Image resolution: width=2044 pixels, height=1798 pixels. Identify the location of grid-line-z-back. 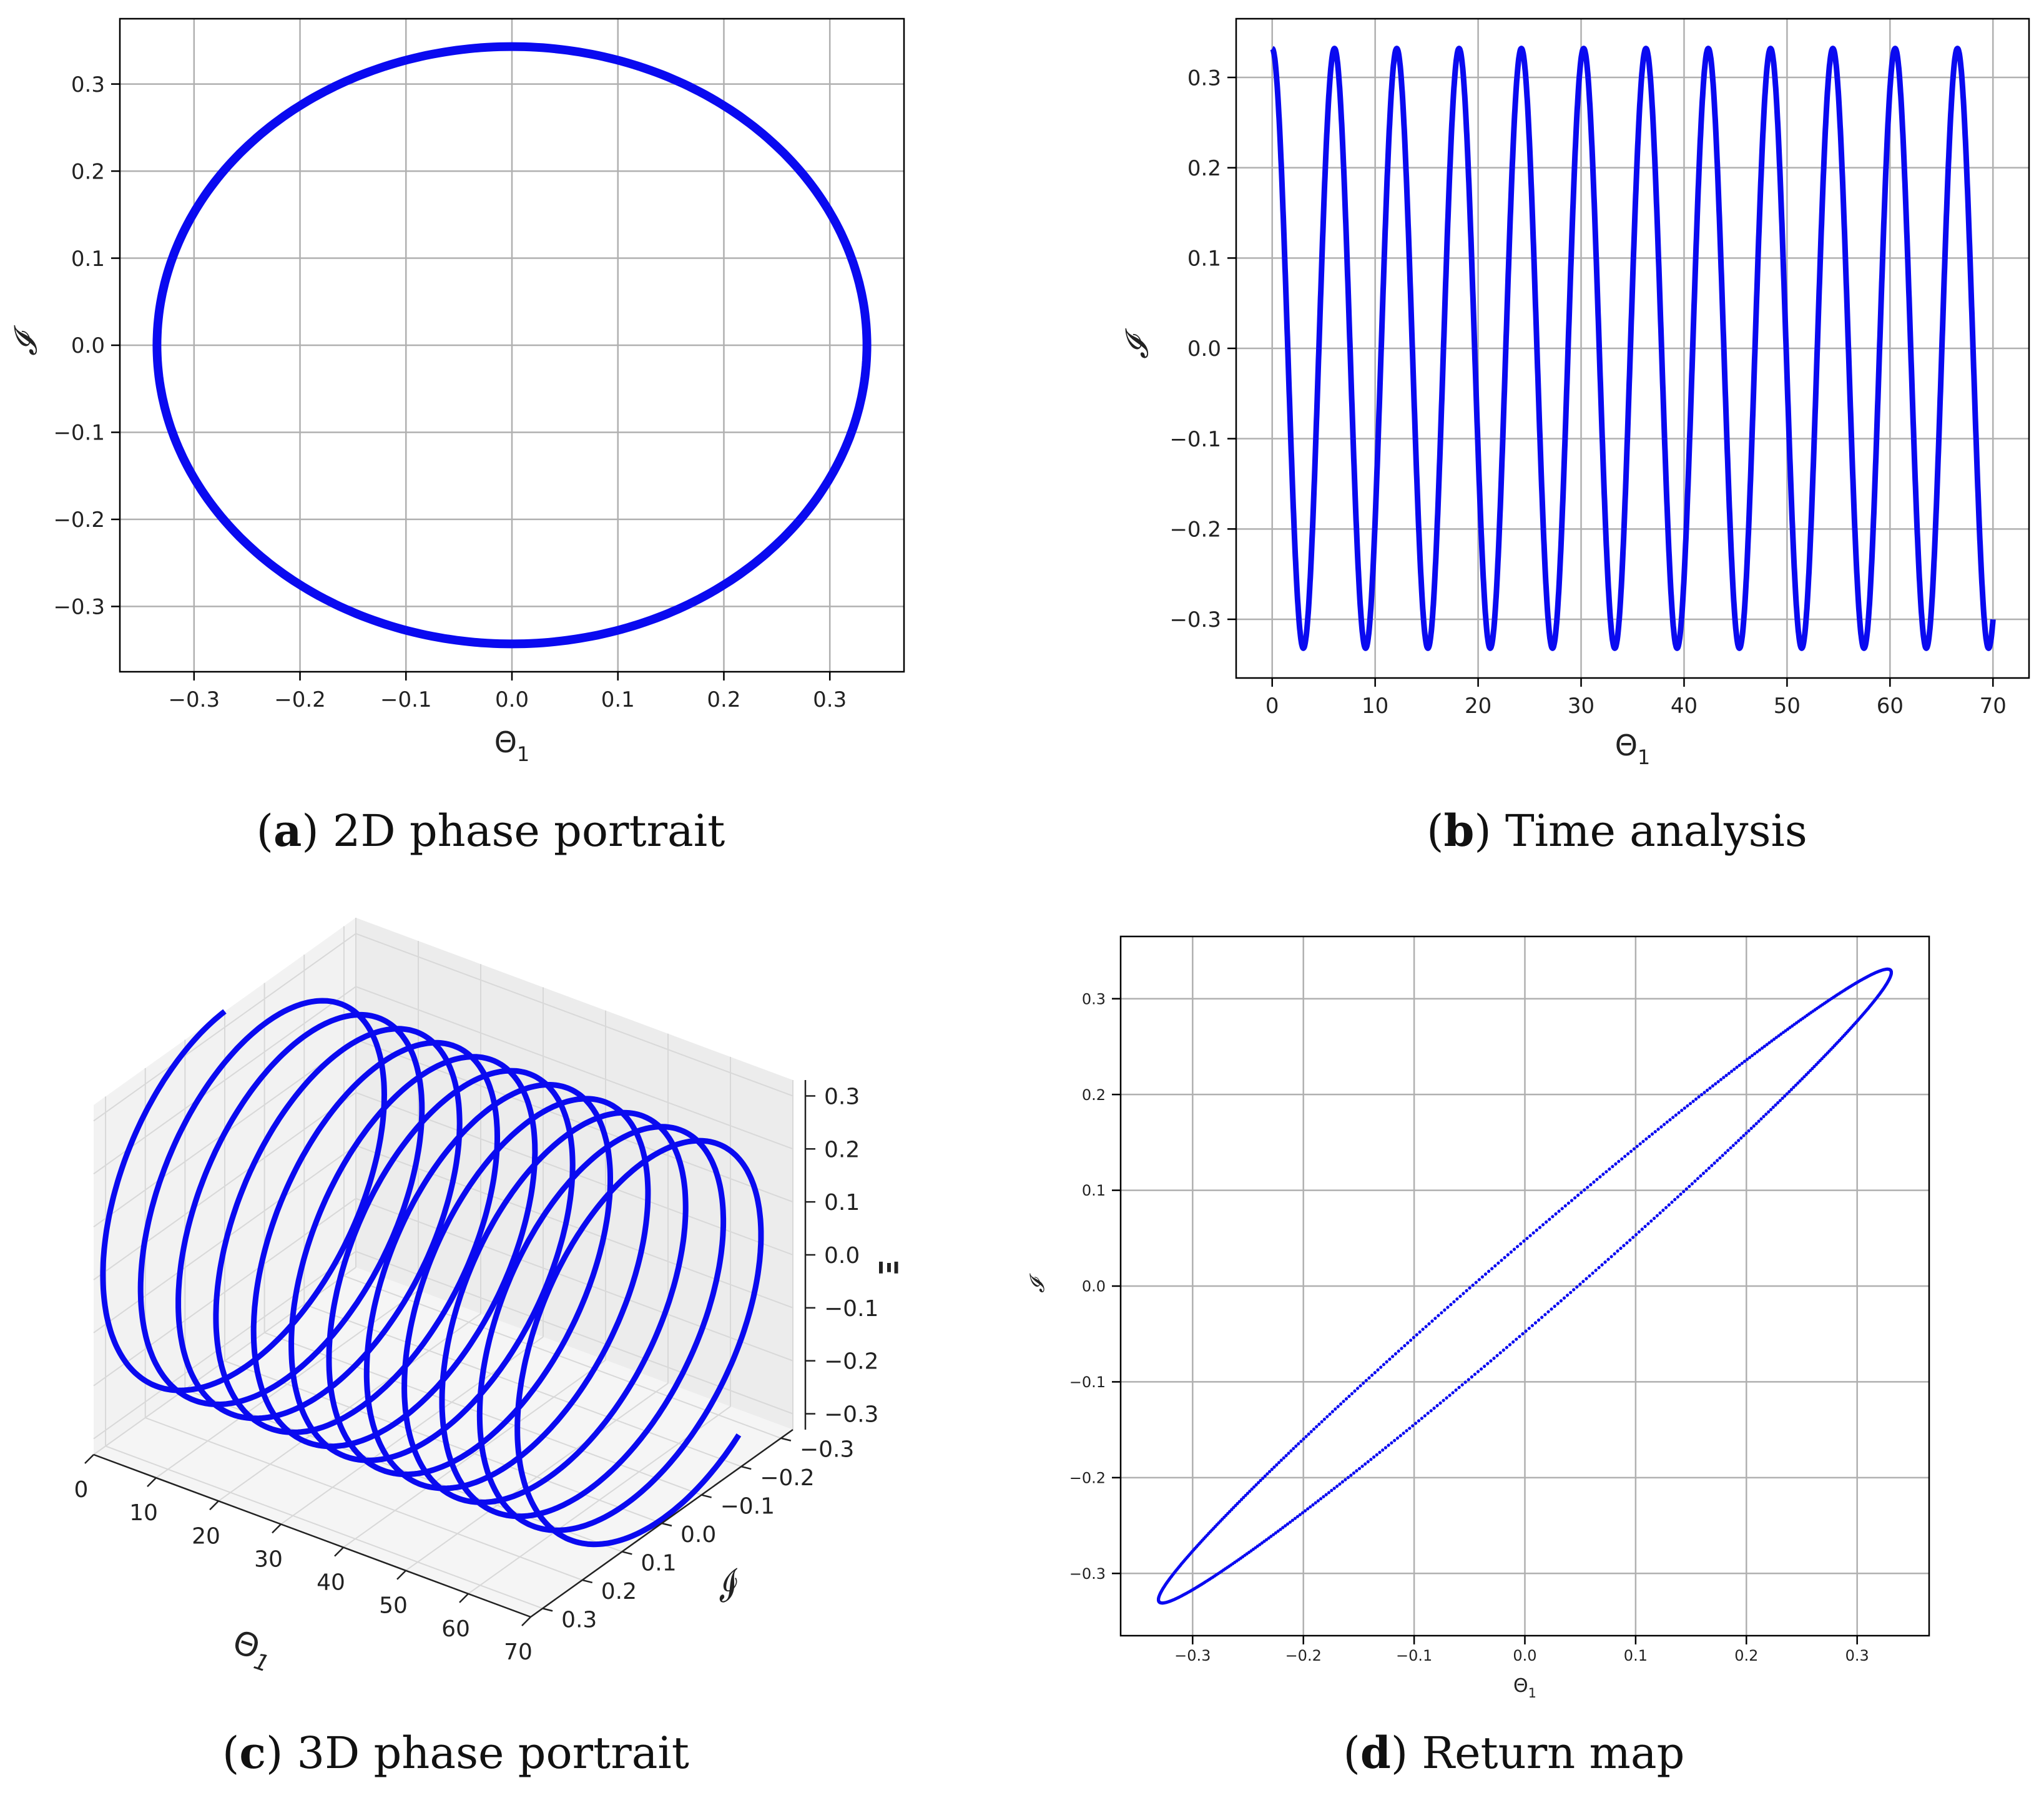
(574, 1279).